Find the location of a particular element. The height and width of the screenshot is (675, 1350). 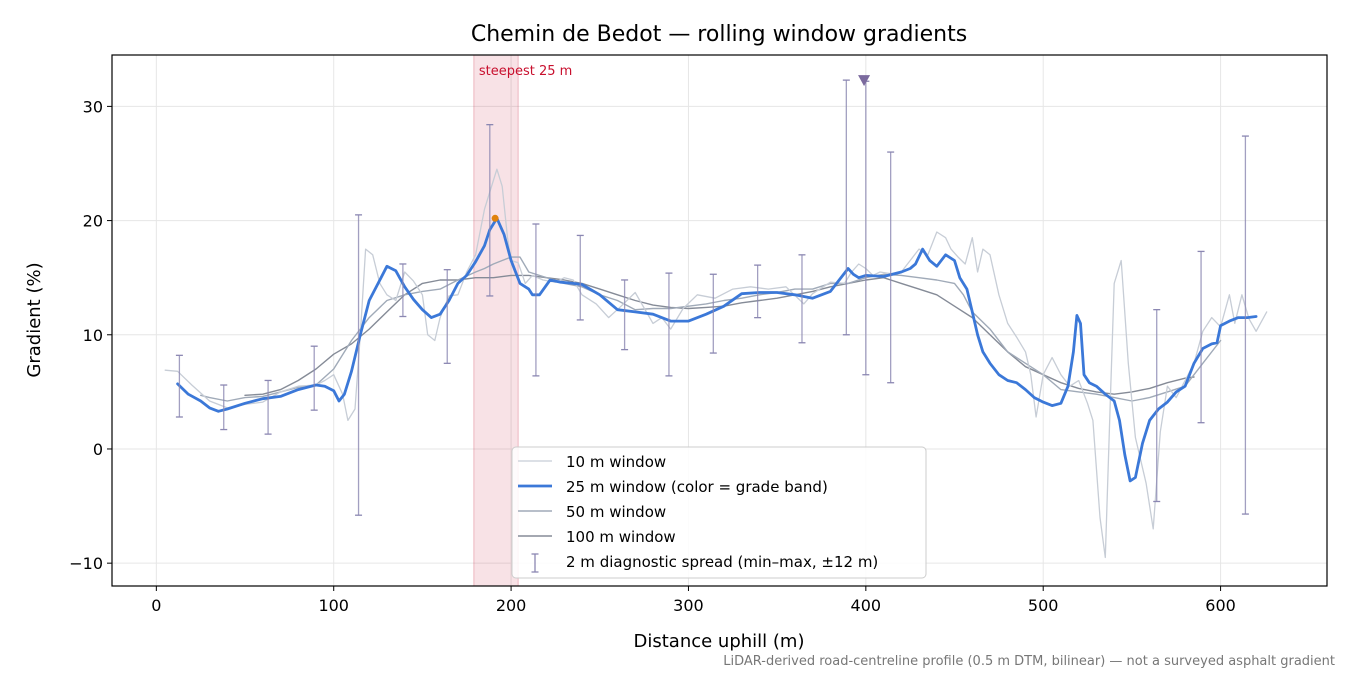

x-tick-label: 400 is located at coordinates (866, 605).